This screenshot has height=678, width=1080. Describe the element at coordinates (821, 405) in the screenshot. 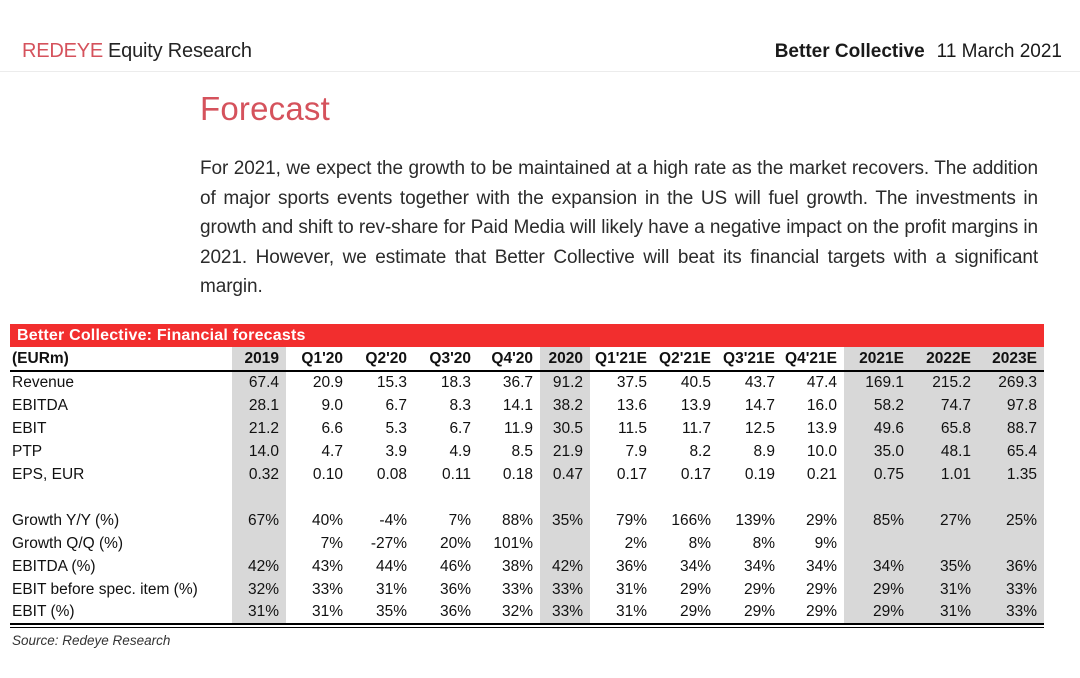

I see `table-cell: 16.0` at that location.